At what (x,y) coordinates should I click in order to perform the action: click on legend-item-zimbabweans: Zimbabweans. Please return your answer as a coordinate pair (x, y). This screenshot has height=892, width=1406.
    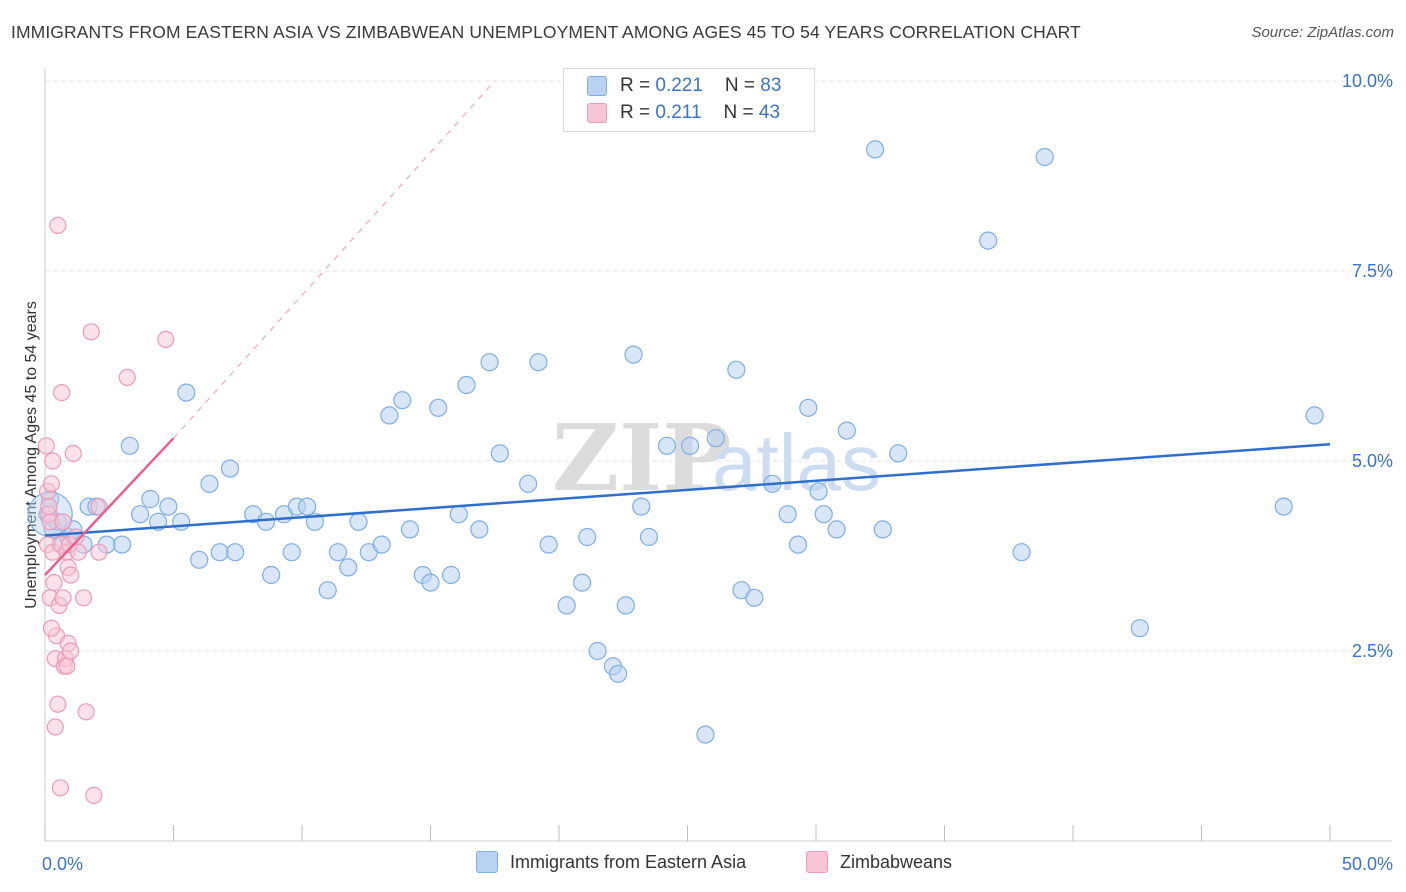
    Looking at the image, I should click on (879, 862).